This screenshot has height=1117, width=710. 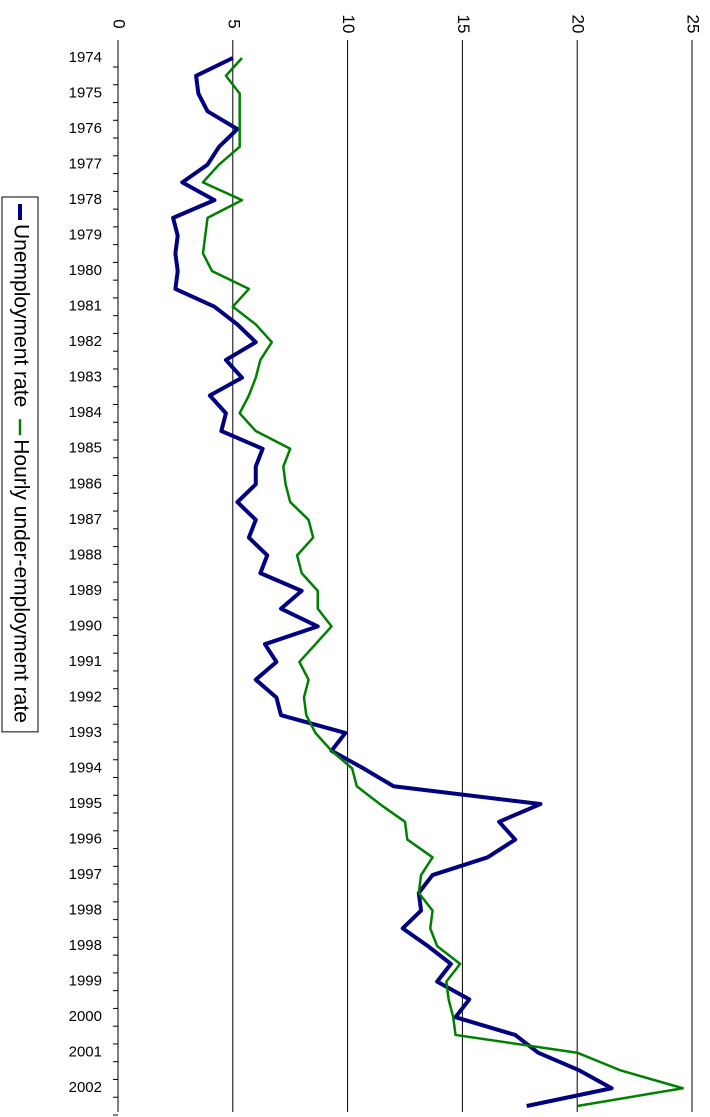 What do you see at coordinates (233, 23) in the screenshot?
I see `x-tick-label: 5` at bounding box center [233, 23].